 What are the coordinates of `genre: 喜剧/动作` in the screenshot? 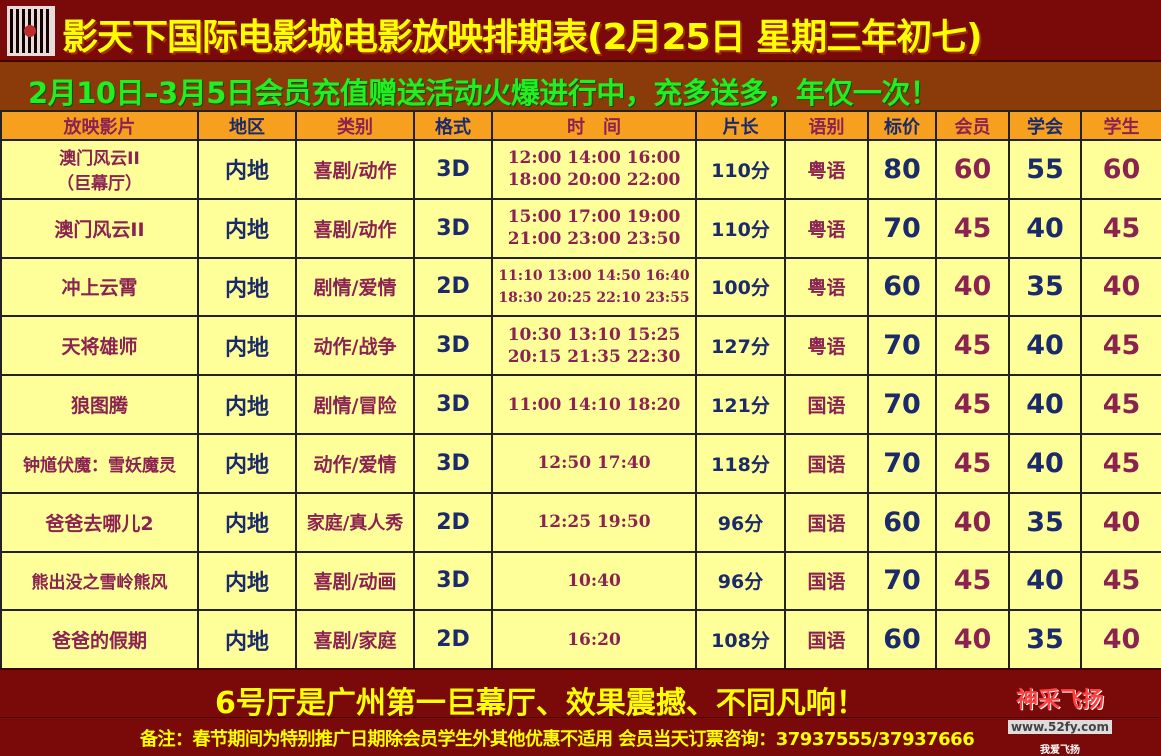 It's located at (355, 169).